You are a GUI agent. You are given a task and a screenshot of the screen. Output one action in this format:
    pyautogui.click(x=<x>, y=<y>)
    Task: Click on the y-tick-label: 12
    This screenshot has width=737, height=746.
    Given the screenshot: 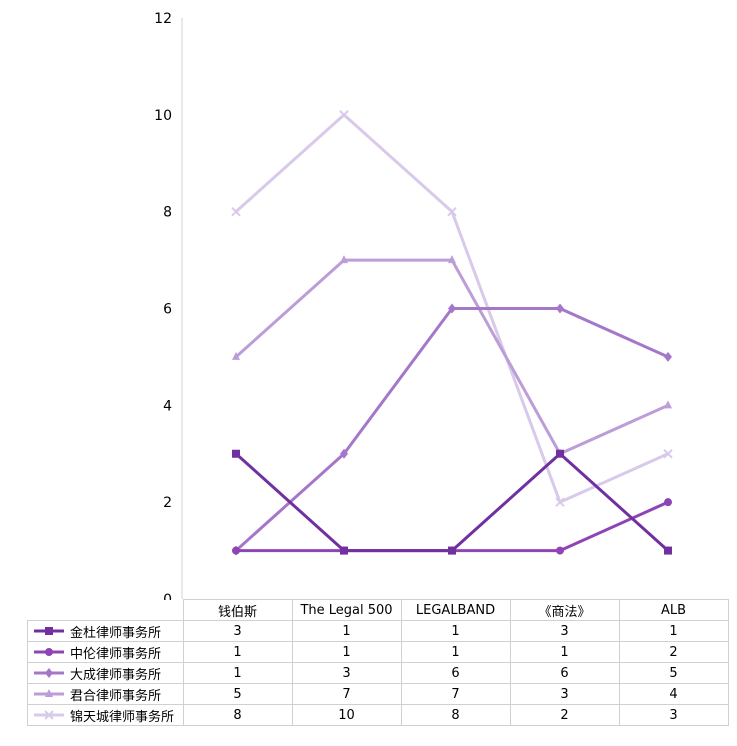 What is the action you would take?
    pyautogui.click(x=163, y=19)
    